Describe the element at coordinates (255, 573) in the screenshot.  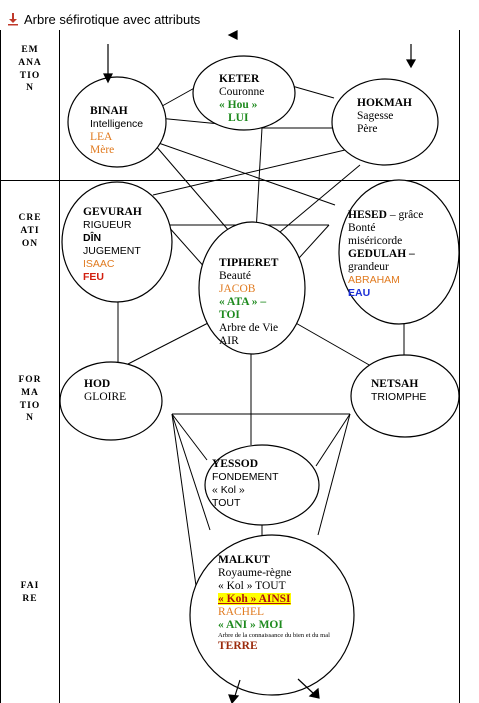
I see `malkut-attr-1: Royaume-règne` at that location.